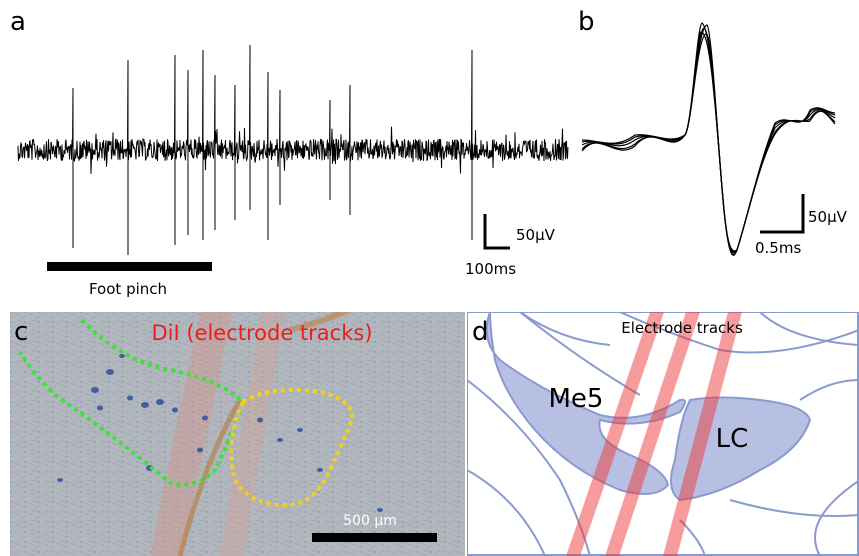 Image resolution: width=859 pixels, height=556 pixels. I want to click on diagram-title: Electrode tracks, so click(682, 328).